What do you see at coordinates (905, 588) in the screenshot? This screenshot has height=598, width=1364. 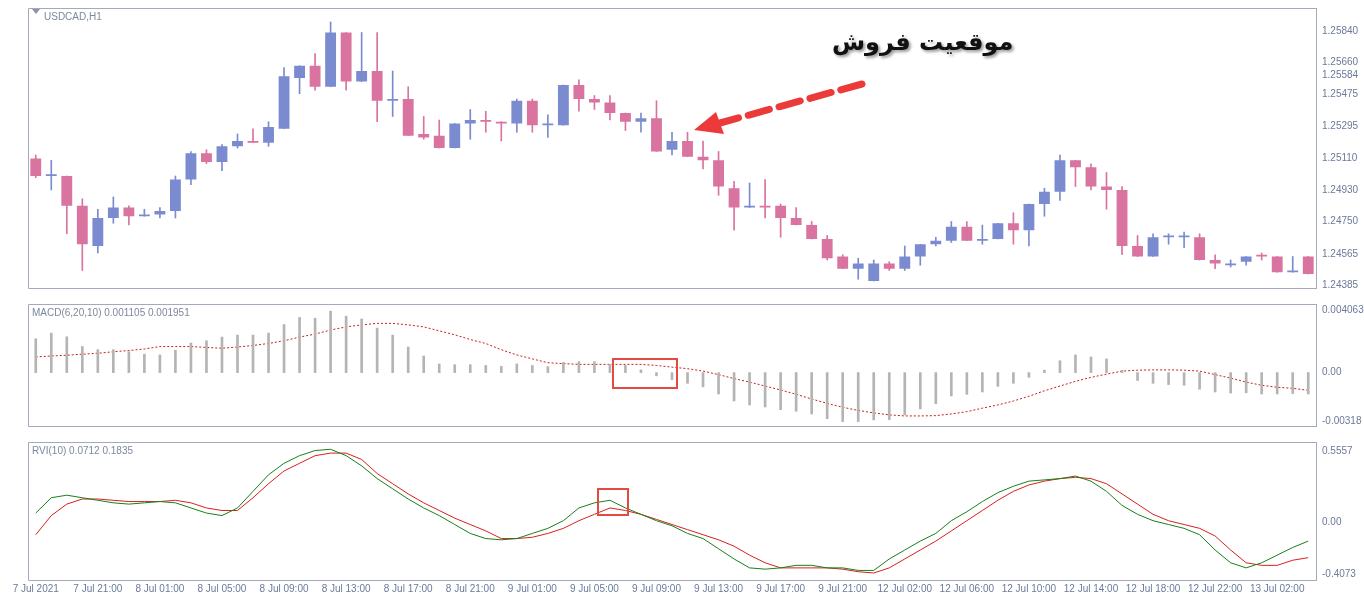 I see `x-tick-label: 12 Jul 02:00` at bounding box center [905, 588].